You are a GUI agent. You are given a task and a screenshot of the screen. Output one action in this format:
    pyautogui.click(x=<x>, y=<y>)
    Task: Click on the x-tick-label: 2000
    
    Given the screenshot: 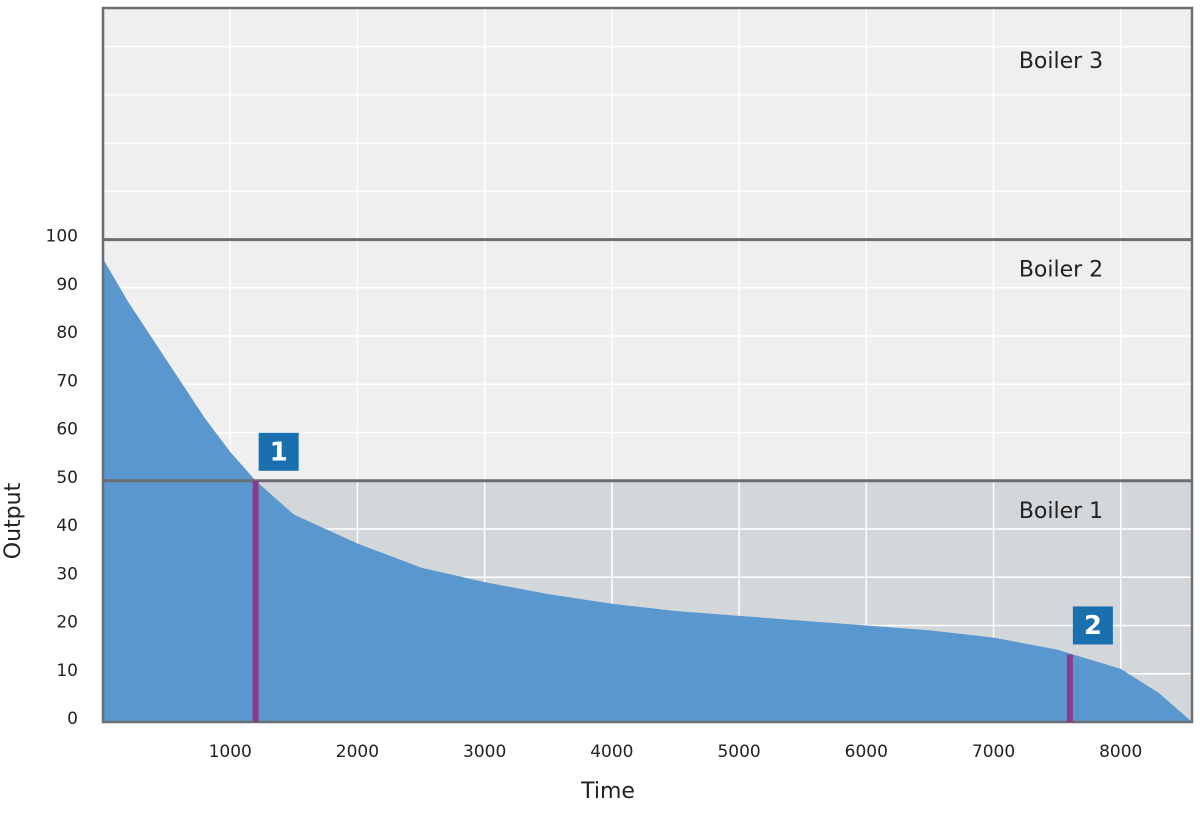 What is the action you would take?
    pyautogui.click(x=357, y=752)
    